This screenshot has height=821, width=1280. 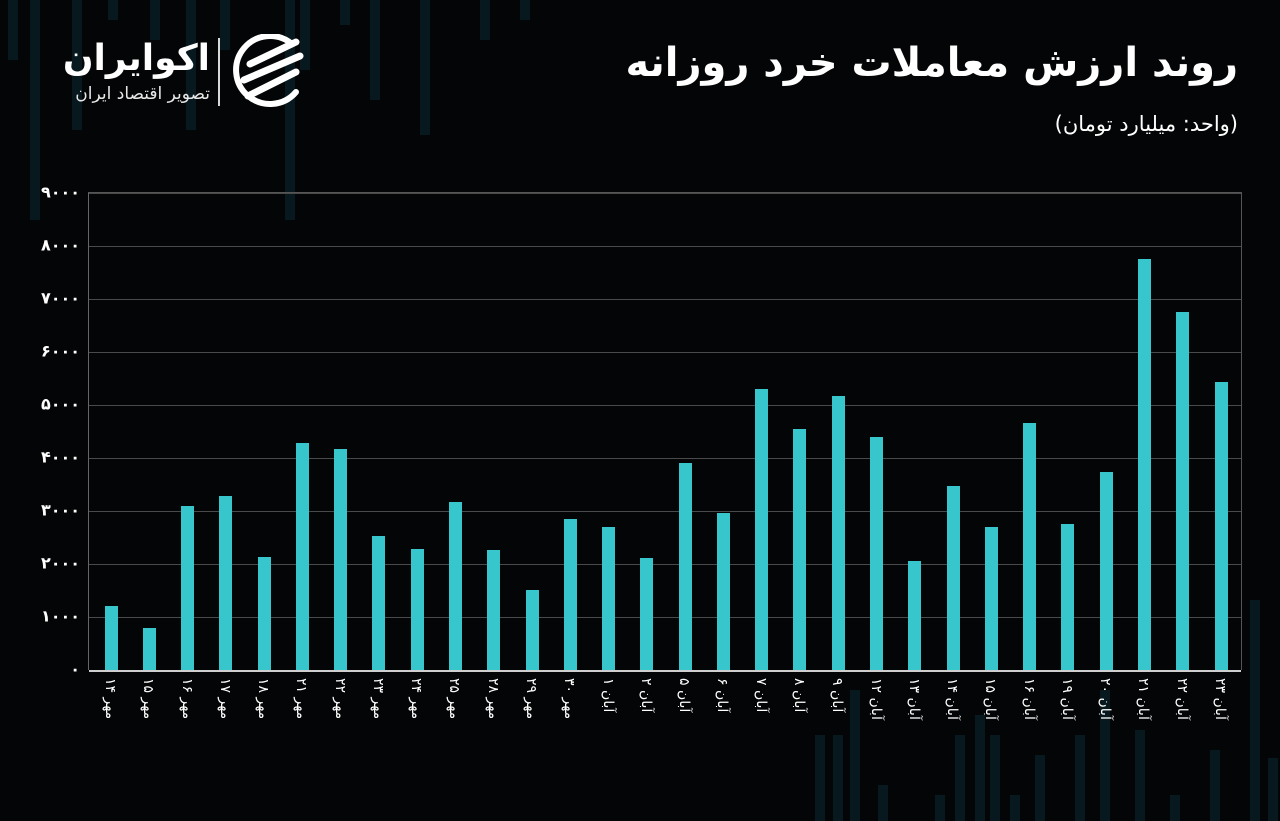 What do you see at coordinates (1105, 699) in the screenshot?
I see `x-tick-text: آبان ۲۰` at bounding box center [1105, 699].